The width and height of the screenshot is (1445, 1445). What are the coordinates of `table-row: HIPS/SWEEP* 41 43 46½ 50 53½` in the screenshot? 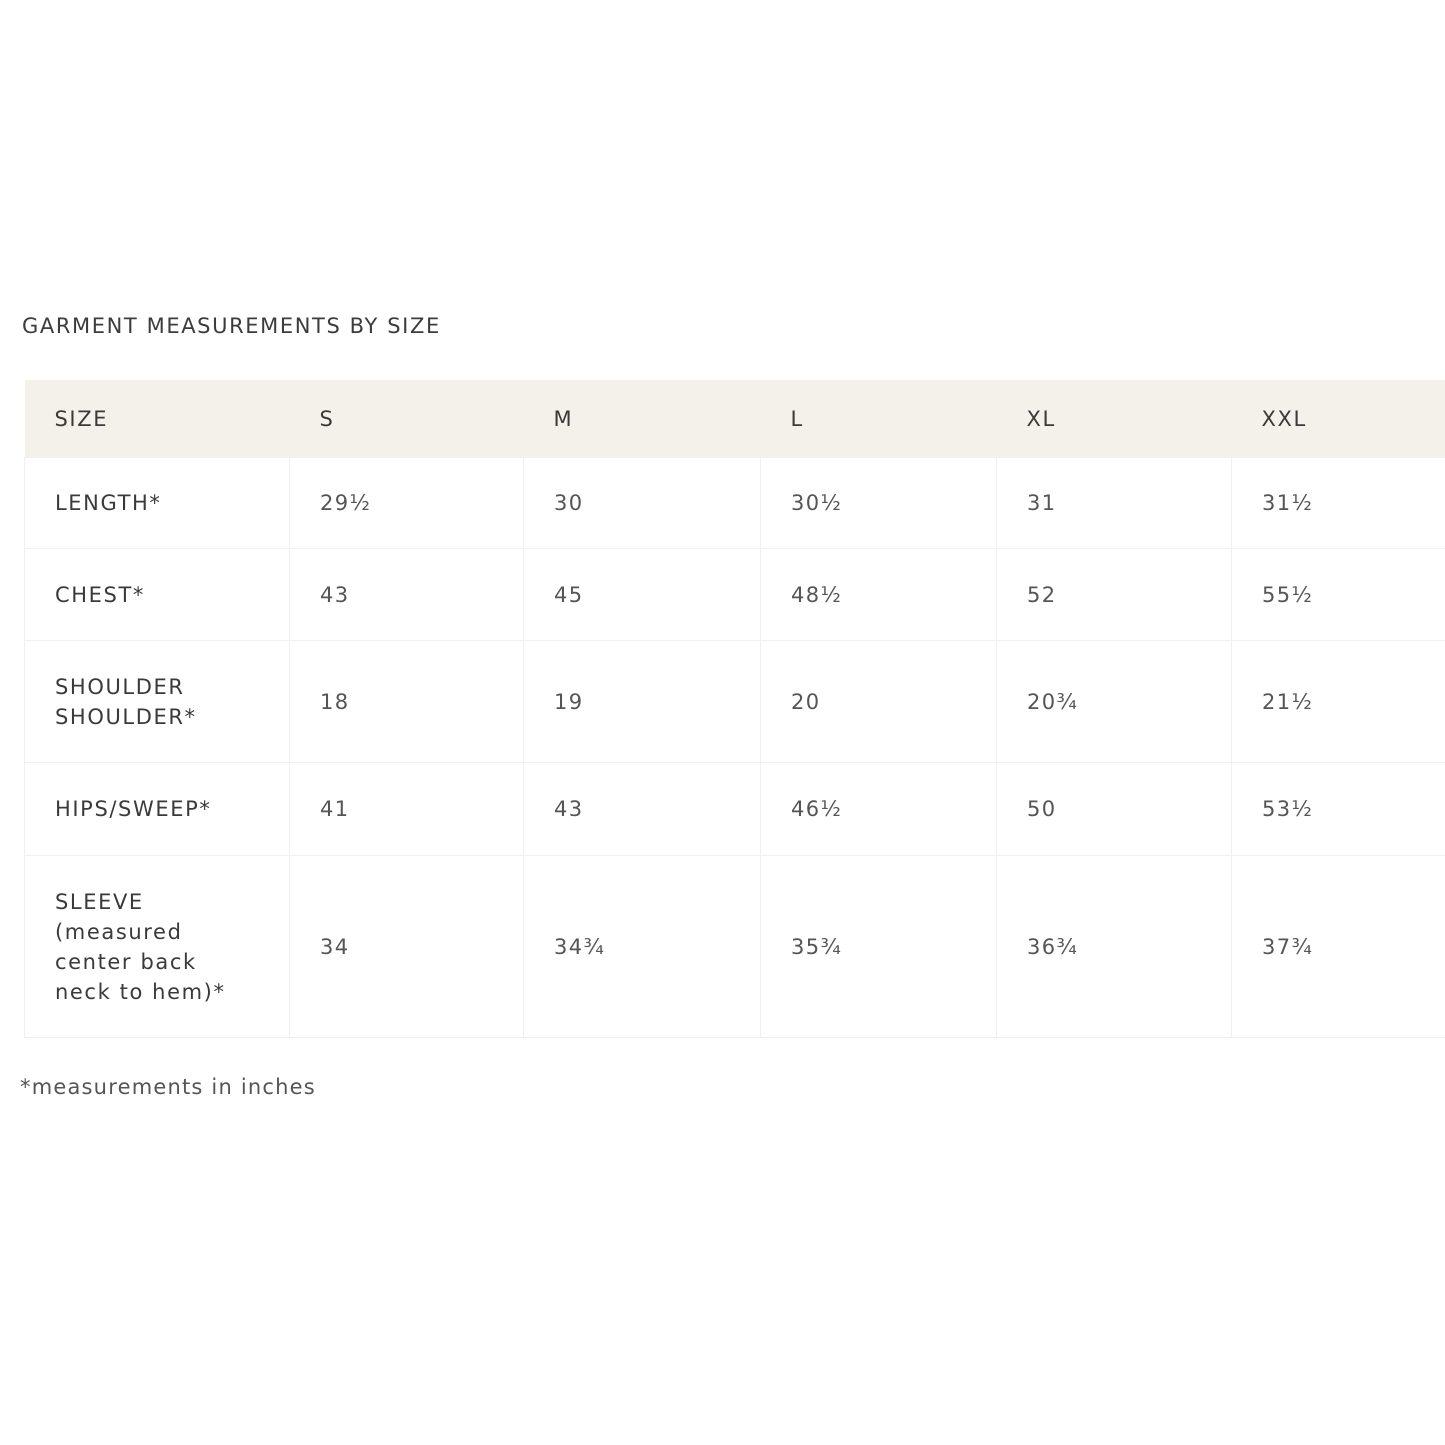 It's located at (734, 809).